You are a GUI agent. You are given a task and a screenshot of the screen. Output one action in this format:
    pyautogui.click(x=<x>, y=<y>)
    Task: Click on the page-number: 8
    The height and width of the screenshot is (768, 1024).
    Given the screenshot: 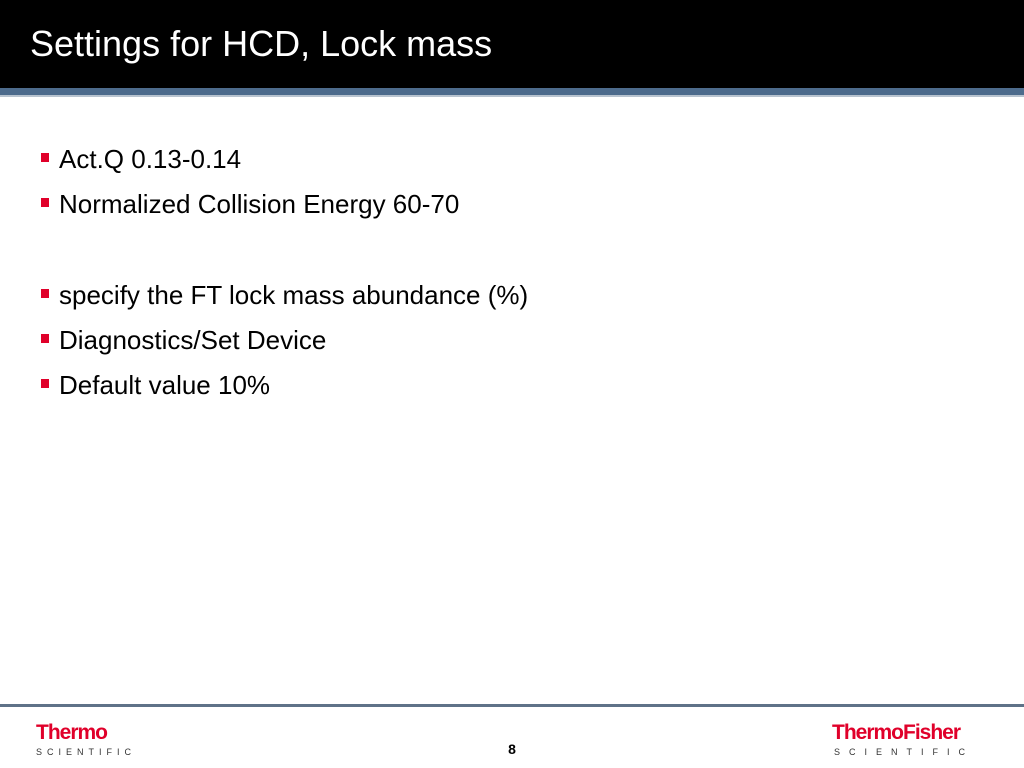 What is the action you would take?
    pyautogui.click(x=512, y=749)
    